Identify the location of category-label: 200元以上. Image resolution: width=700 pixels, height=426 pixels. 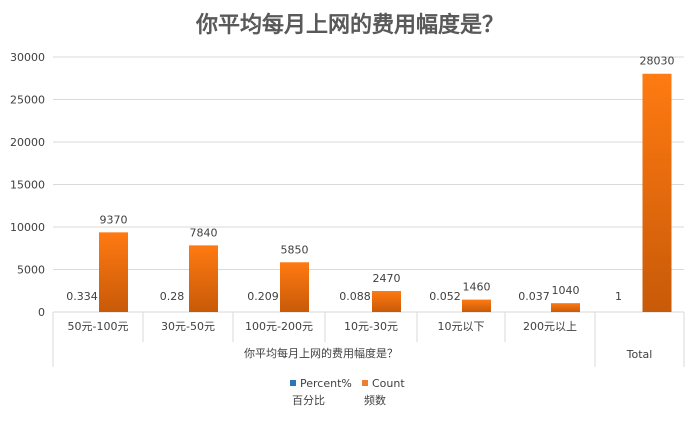
(550, 326).